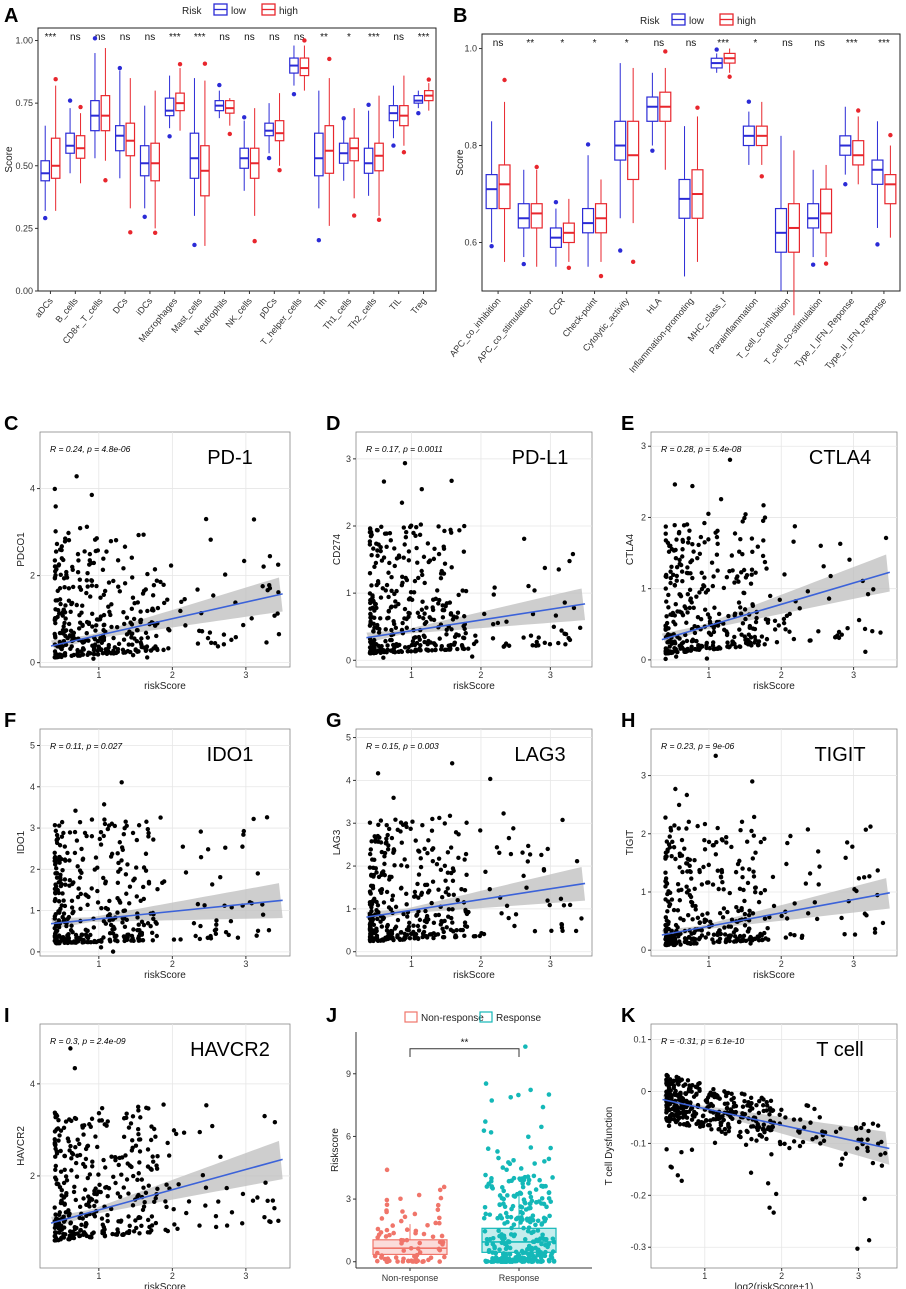 This screenshot has width=906, height=1289. I want to click on legend-key, so click(486, 1017).